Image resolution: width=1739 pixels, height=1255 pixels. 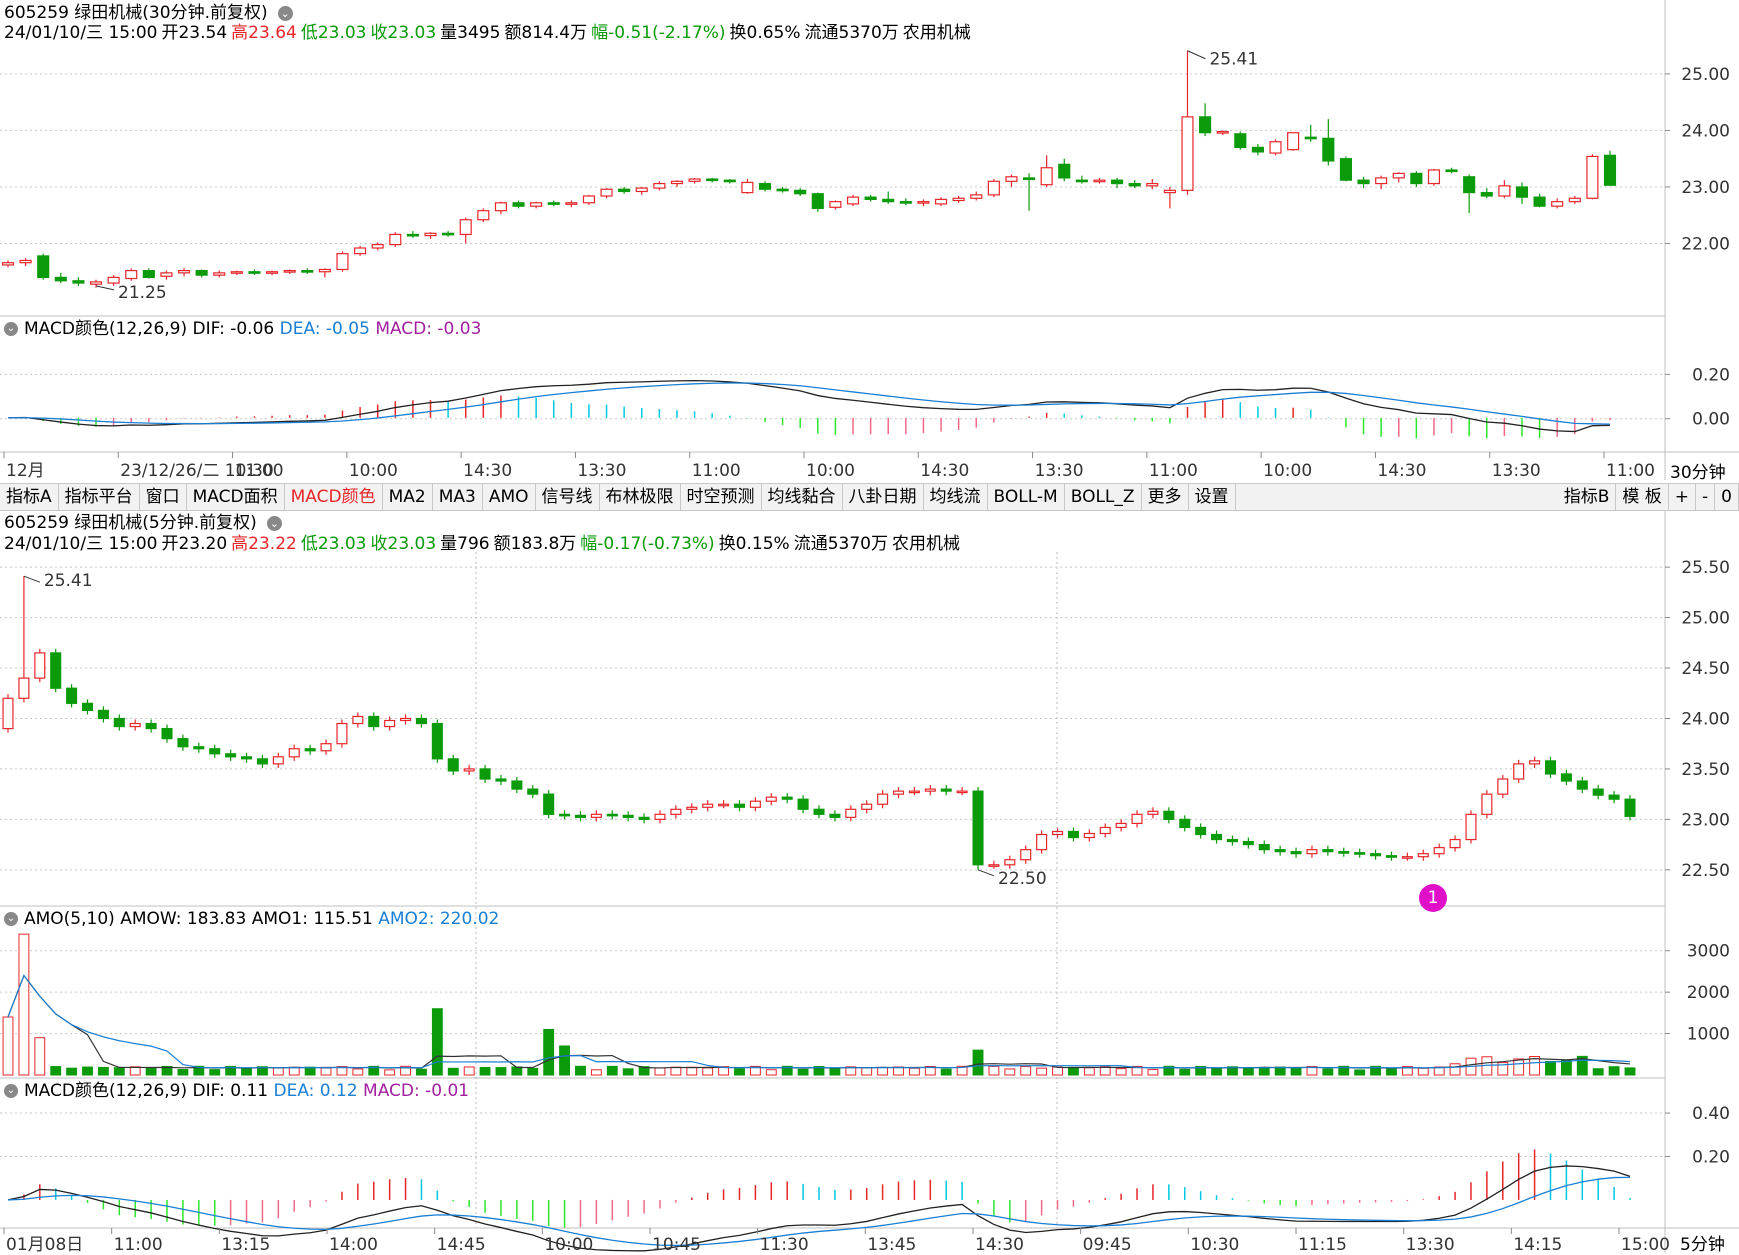 What do you see at coordinates (236, 497) in the screenshot?
I see `toolbar-tab-3: MACD面积` at bounding box center [236, 497].